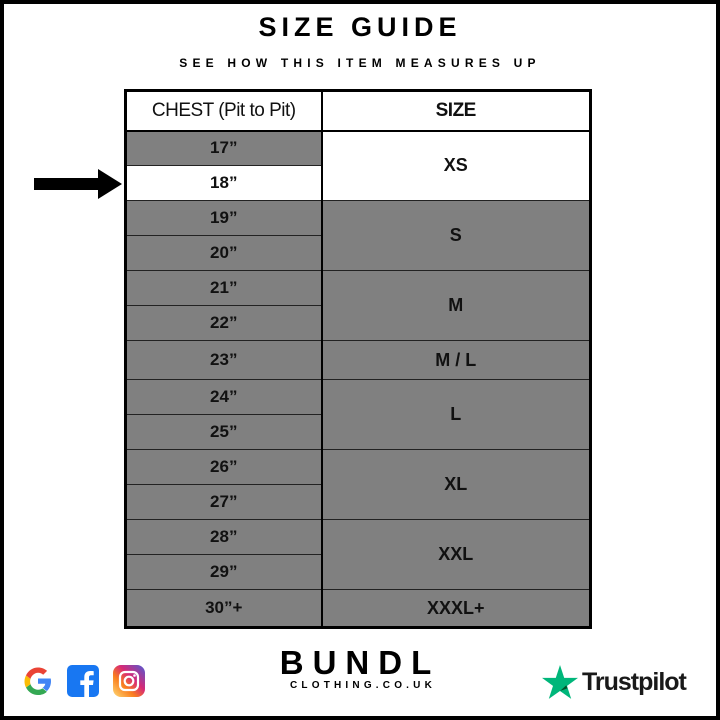 Image resolution: width=720 pixels, height=720 pixels. Describe the element at coordinates (358, 323) in the screenshot. I see `table-row: 22”` at that location.